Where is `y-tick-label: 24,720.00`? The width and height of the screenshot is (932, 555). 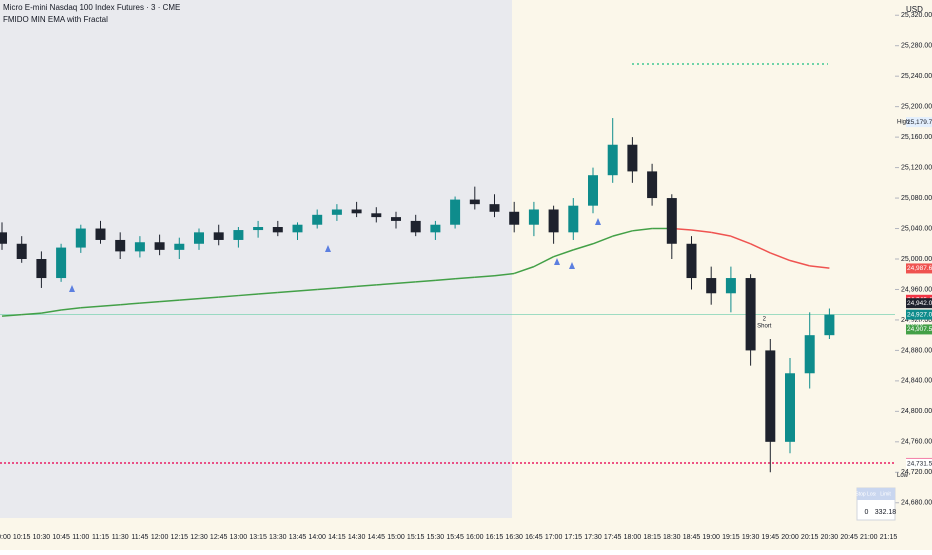 y-tick-label: 24,720.00 is located at coordinates (916, 472).